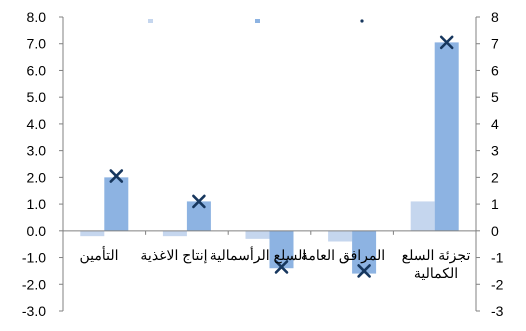  What do you see at coordinates (37, 17) in the screenshot?
I see `left-tick-label: 8.0` at bounding box center [37, 17].